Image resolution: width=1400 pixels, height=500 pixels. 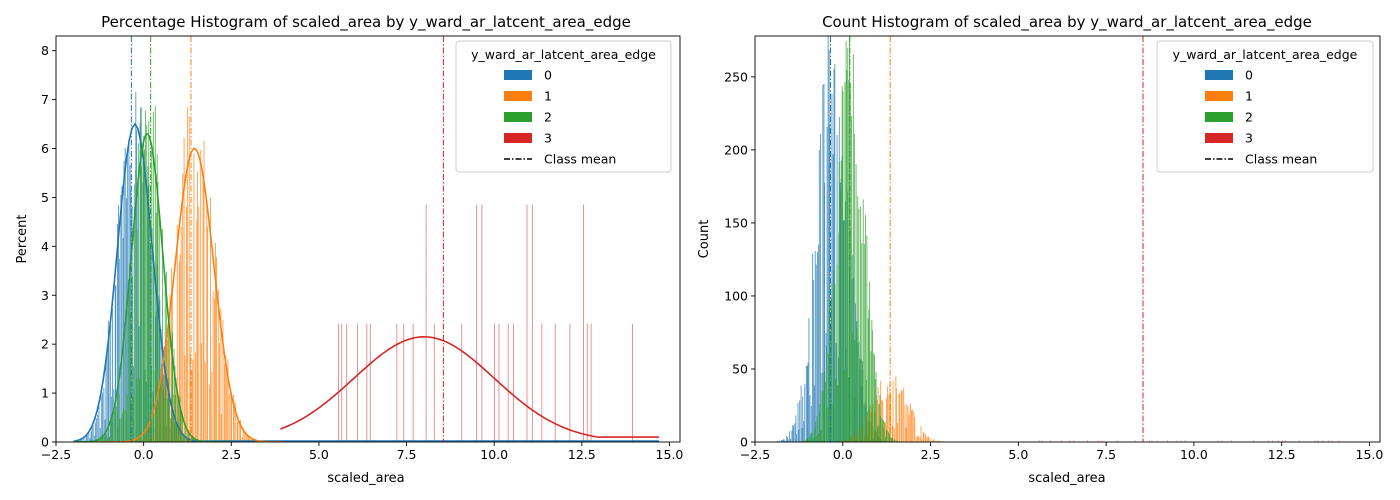 I want to click on y-tick-label: 250, so click(x=736, y=76).